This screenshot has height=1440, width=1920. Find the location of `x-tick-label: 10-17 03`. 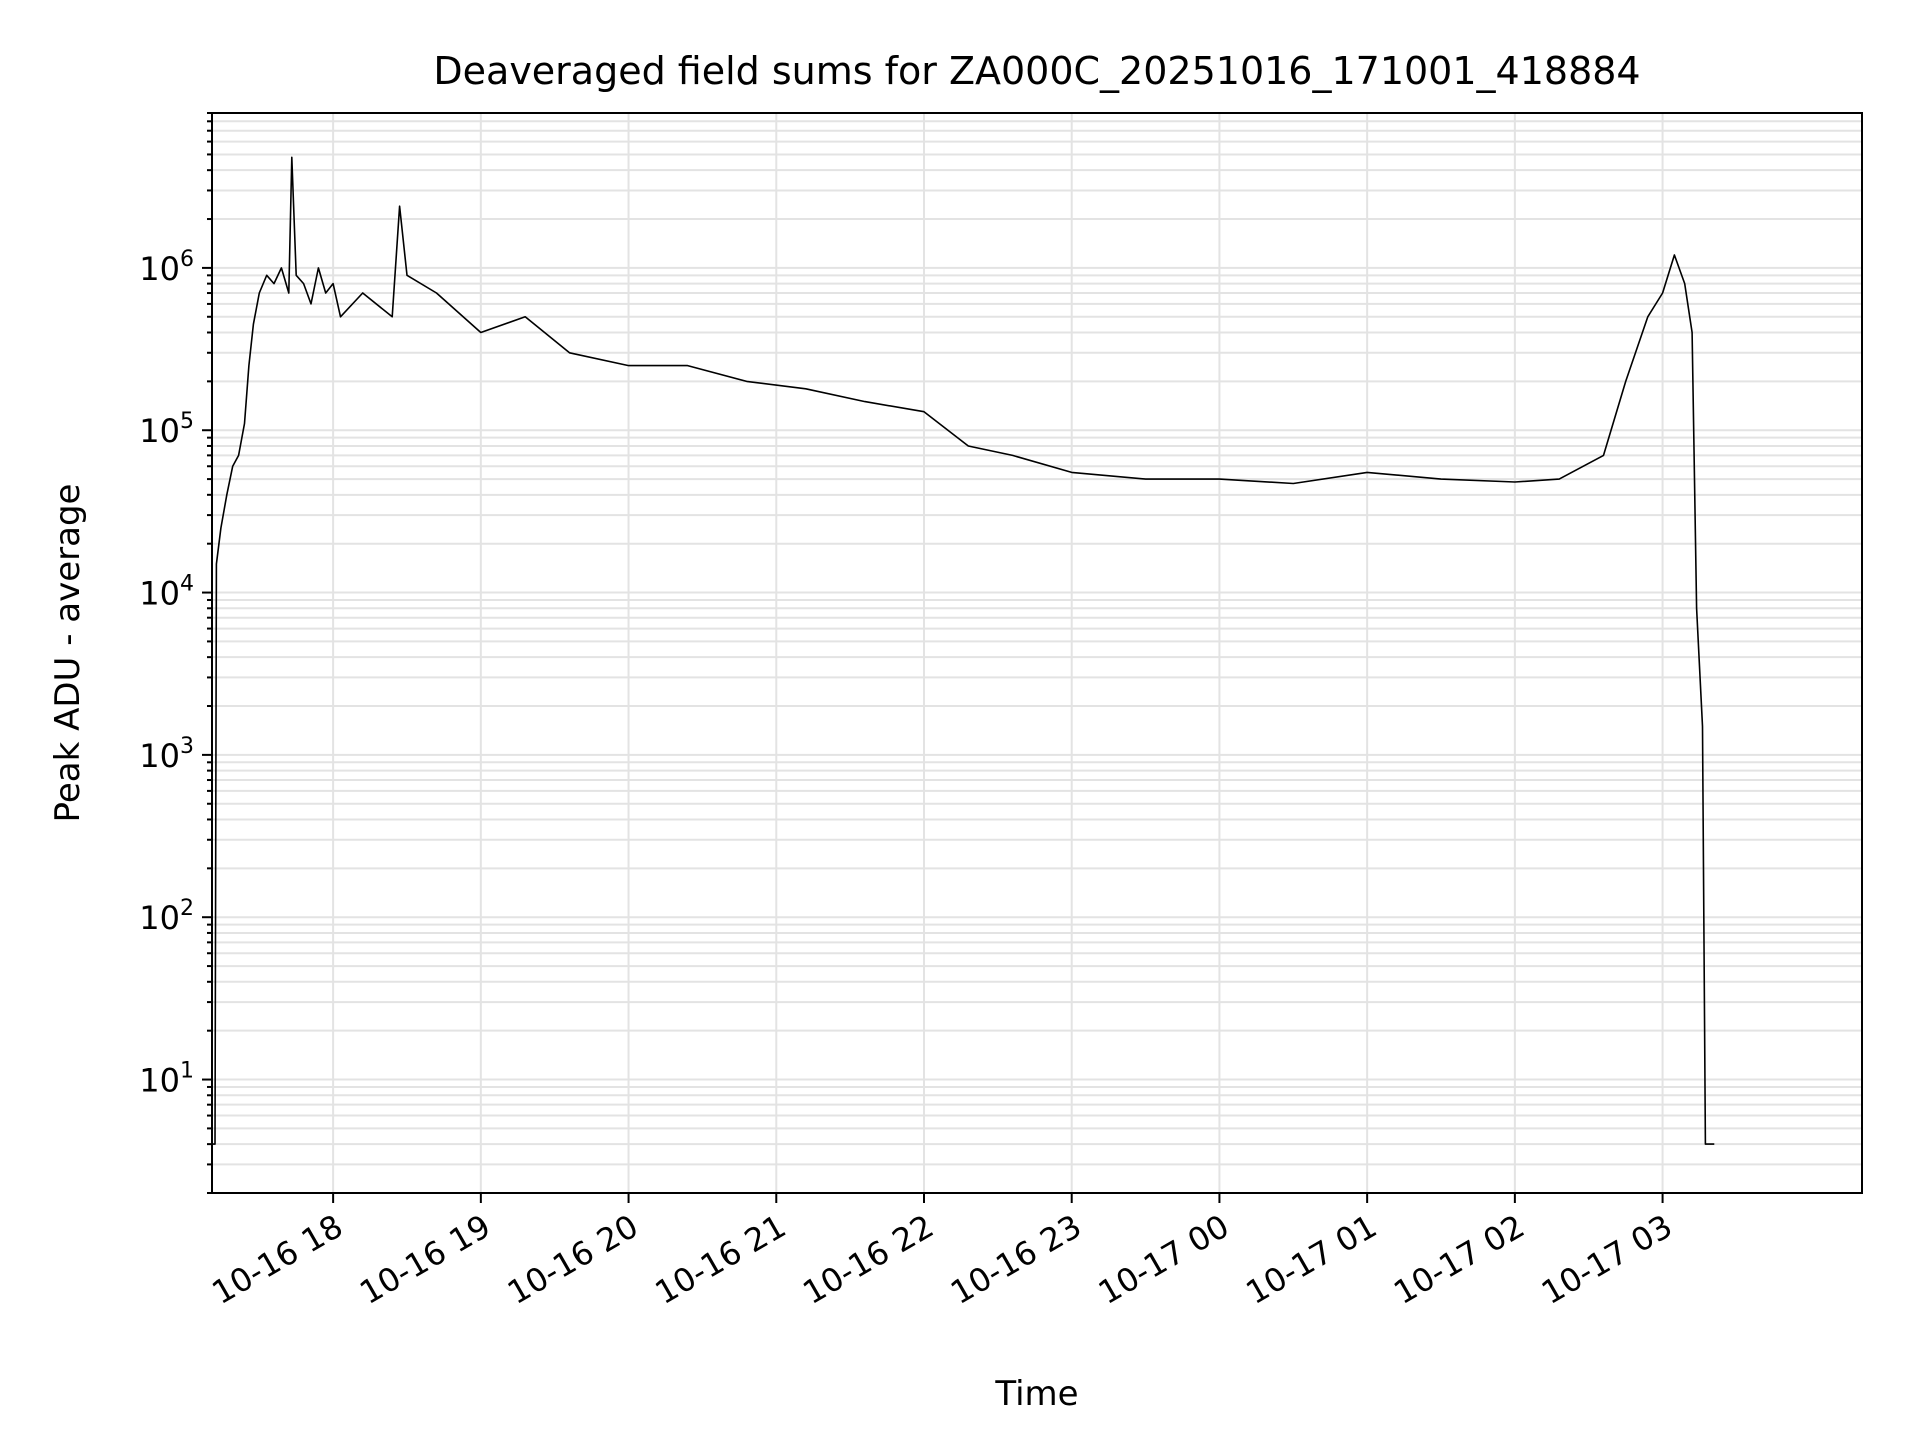

x-tick-label: 10-17 03 is located at coordinates (1607, 1259).